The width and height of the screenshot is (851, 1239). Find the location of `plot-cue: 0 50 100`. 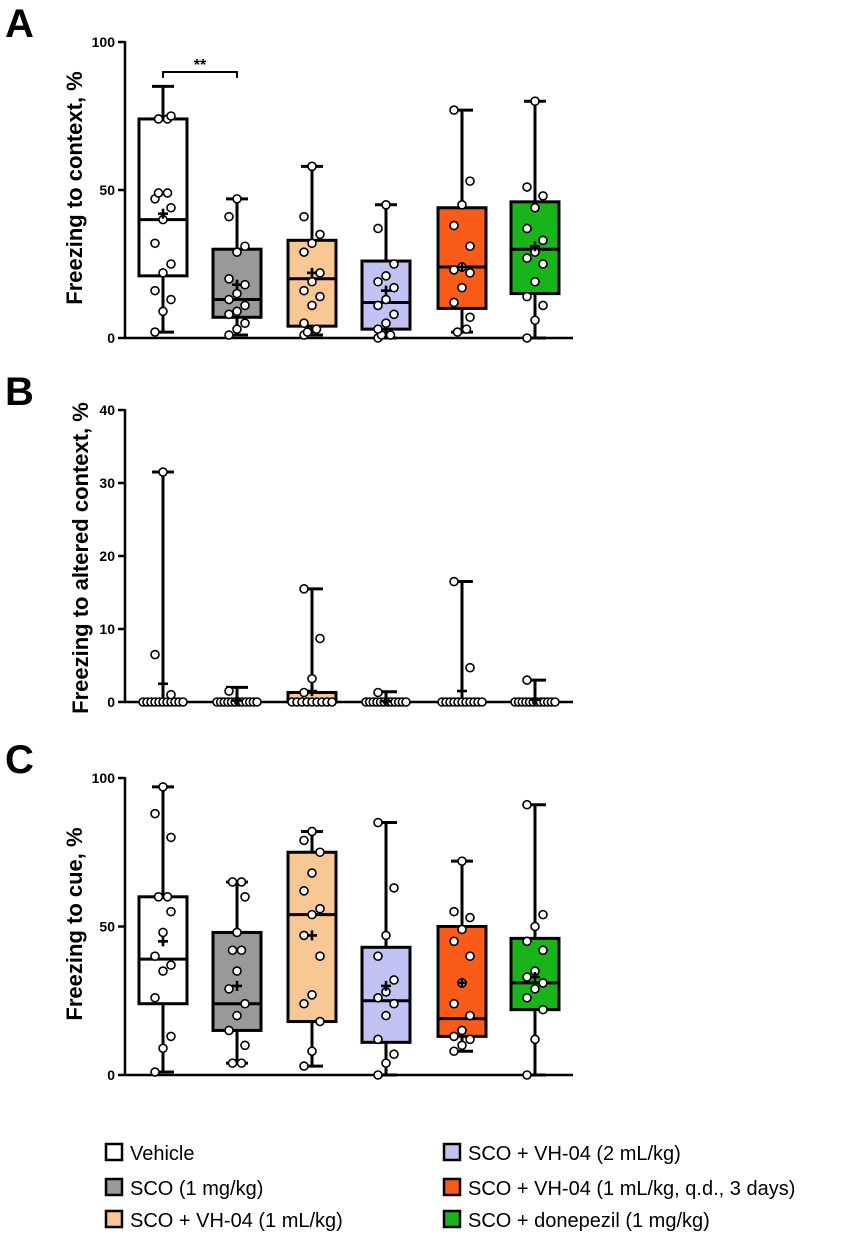

plot-cue: 0 50 100 is located at coordinates (332, 926).